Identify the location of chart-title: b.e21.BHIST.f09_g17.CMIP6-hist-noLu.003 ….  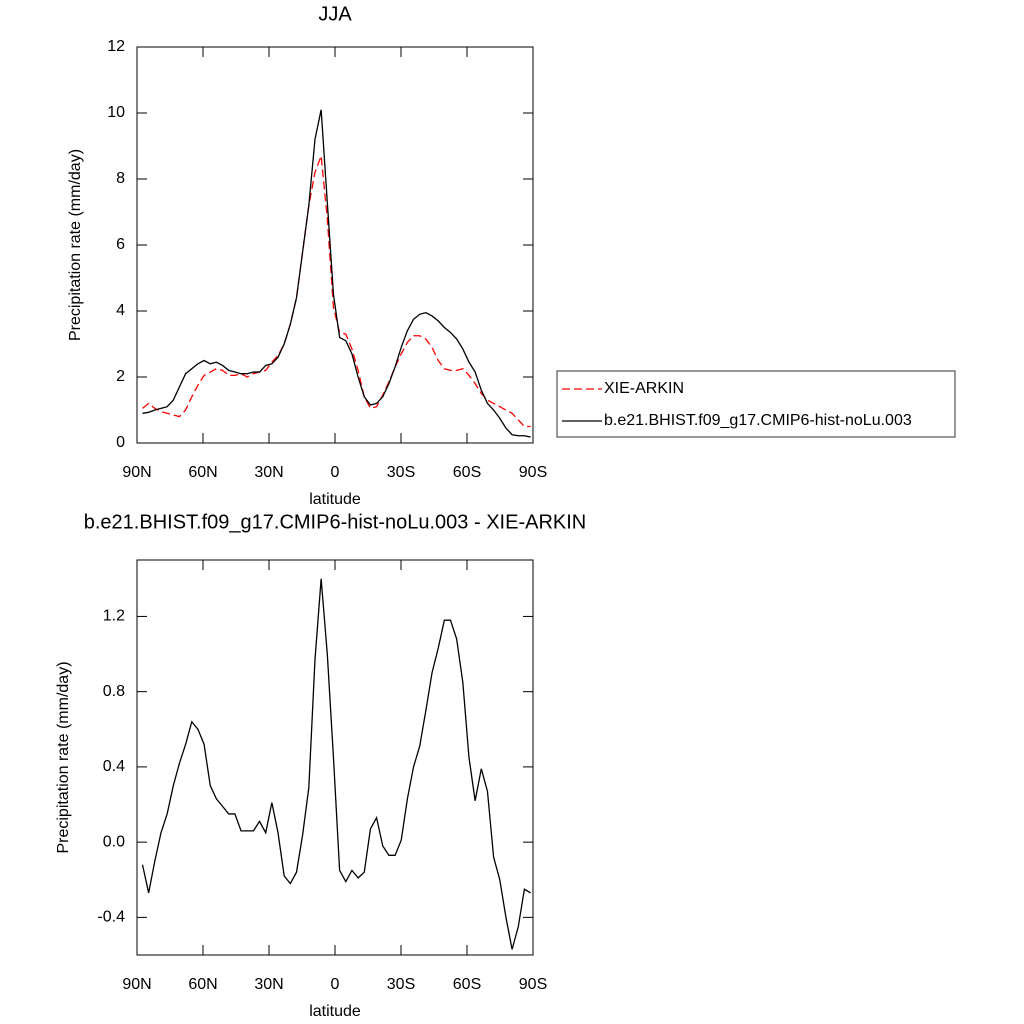
(335, 522).